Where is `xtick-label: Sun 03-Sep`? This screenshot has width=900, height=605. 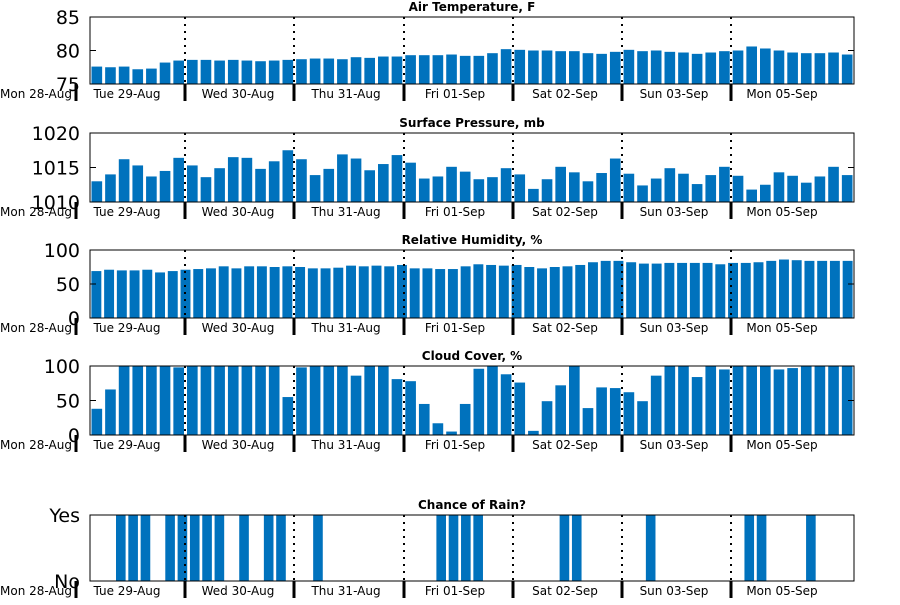
xtick-label: Sun 03-Sep is located at coordinates (674, 212).